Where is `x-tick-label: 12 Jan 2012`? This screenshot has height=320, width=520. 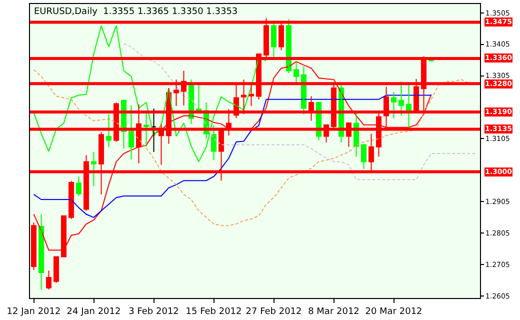
x-tick-label: 12 Jan 2012 is located at coordinates (33, 311).